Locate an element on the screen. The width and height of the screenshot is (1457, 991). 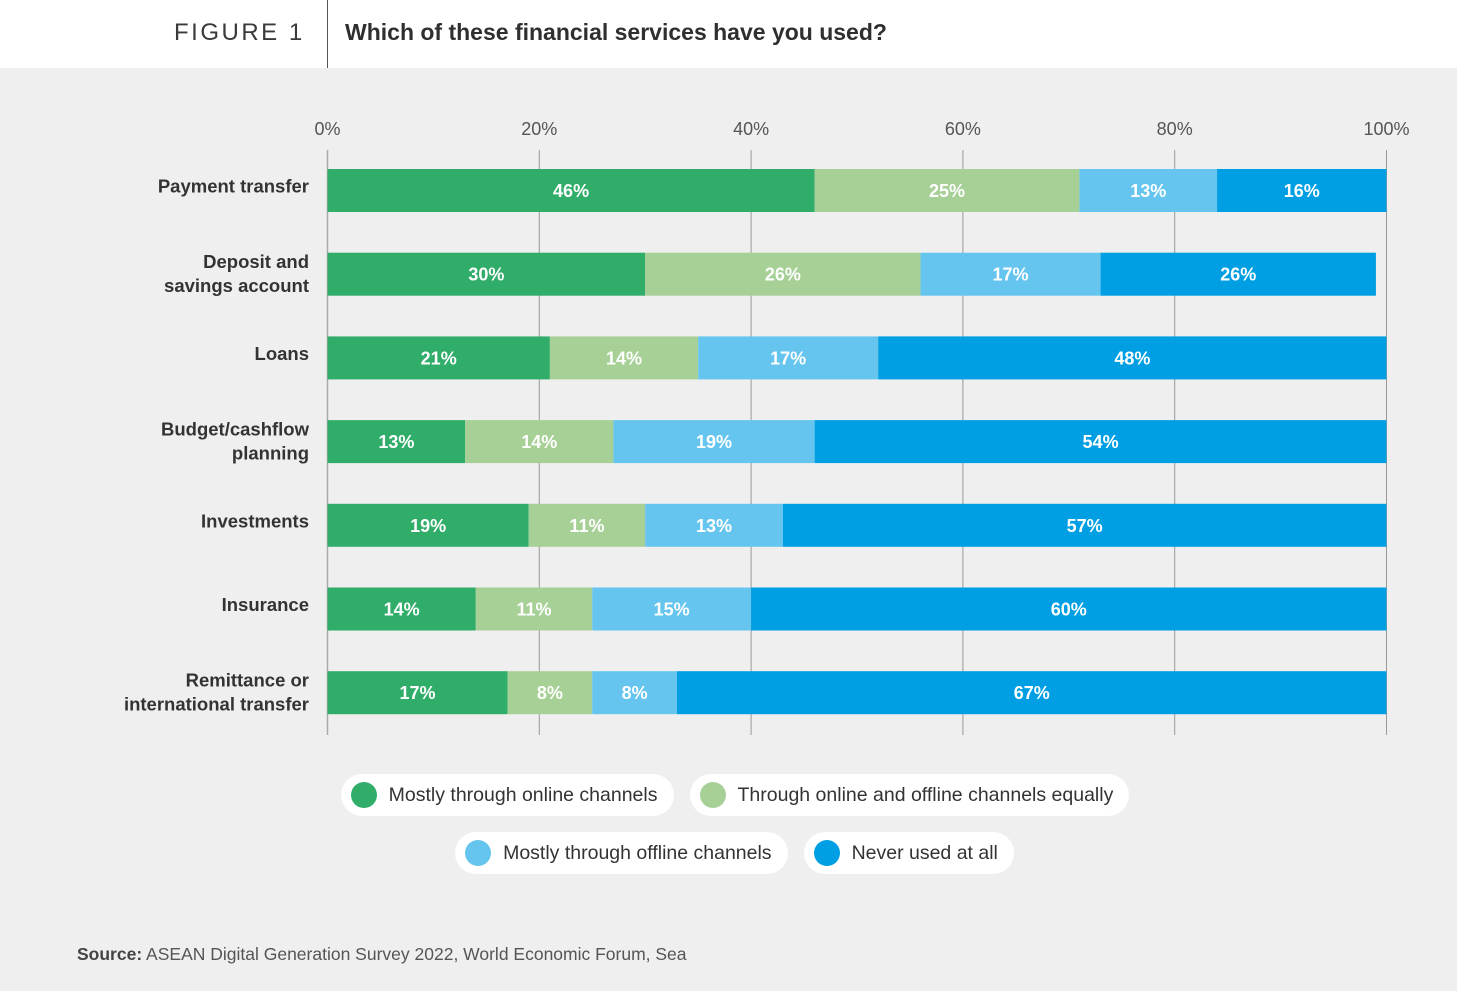
bar-value-label: 54% is located at coordinates (1101, 442).